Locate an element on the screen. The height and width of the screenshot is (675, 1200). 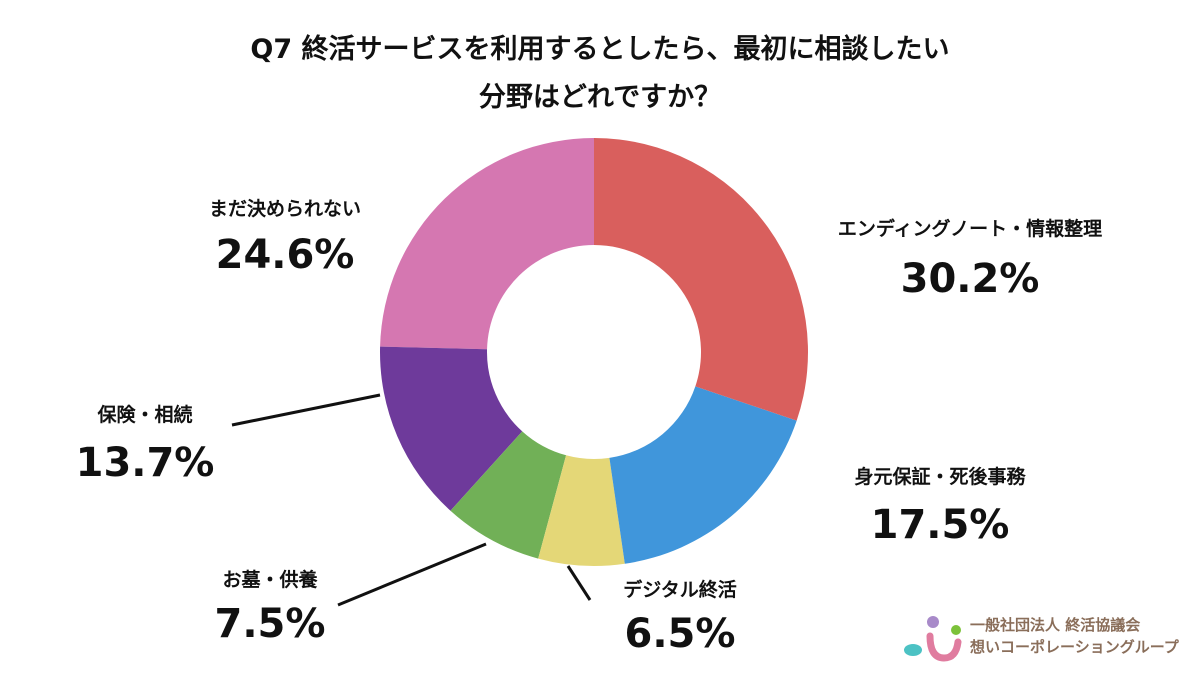
slice-value: 17.5% is located at coordinates (940, 525).